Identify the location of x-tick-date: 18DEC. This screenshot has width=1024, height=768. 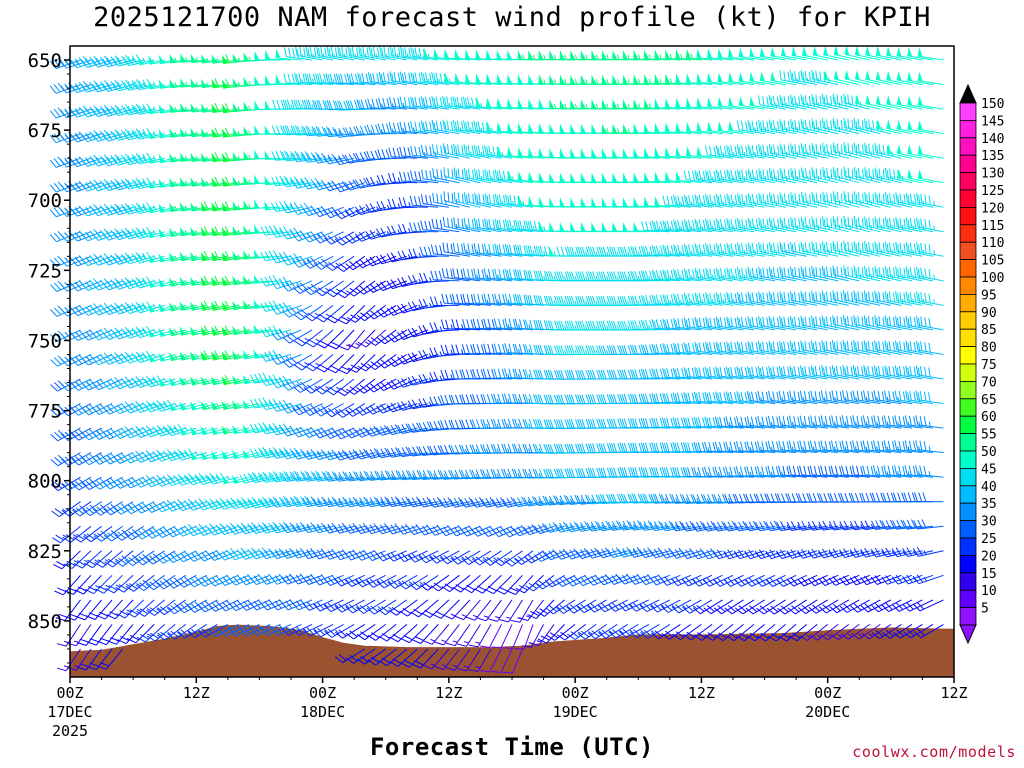
(322, 712).